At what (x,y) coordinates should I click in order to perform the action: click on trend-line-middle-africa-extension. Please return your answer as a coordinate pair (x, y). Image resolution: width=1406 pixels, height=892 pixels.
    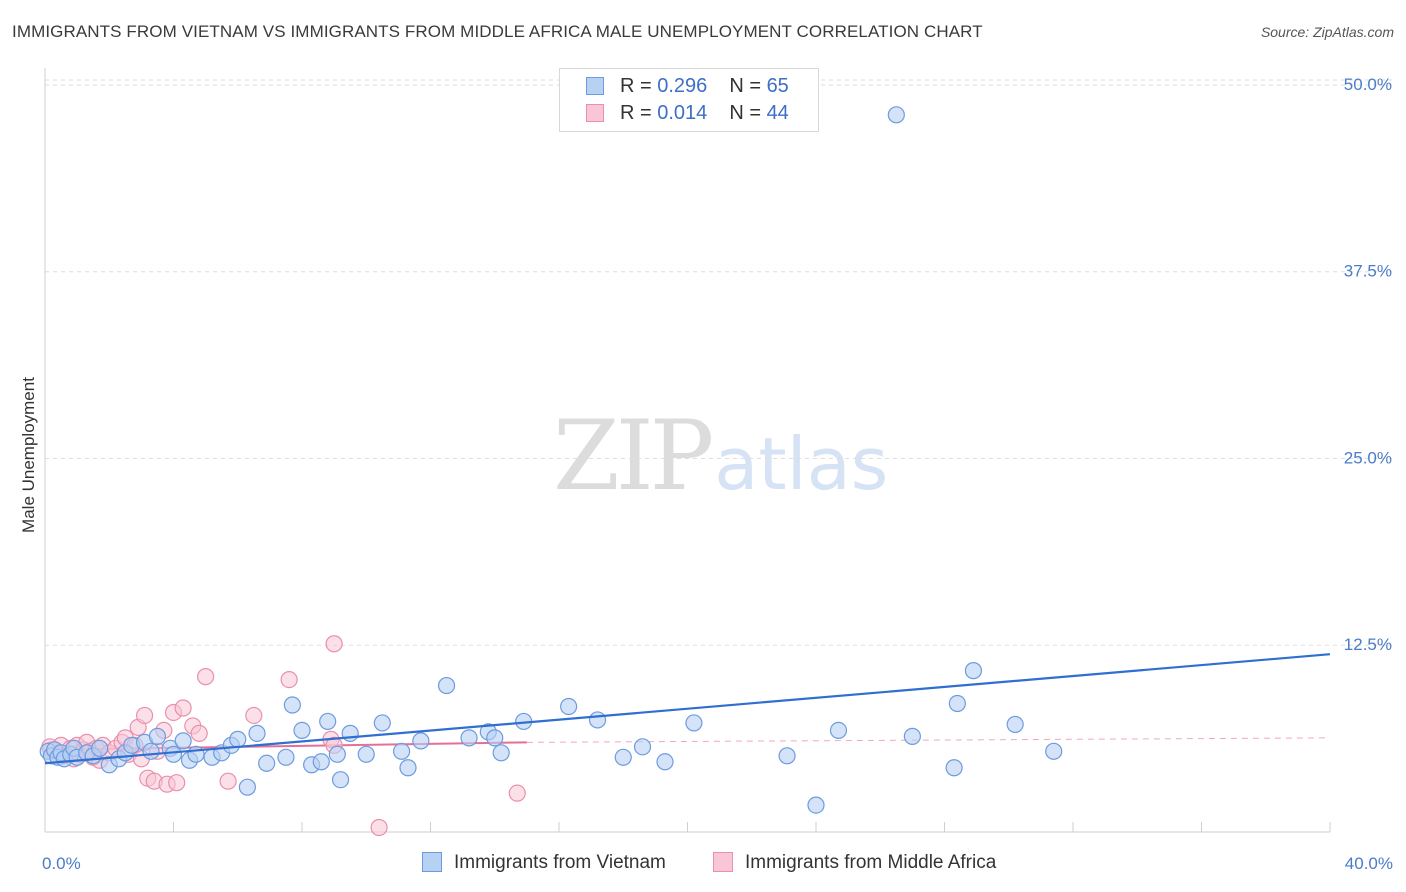
    Looking at the image, I should click on (928, 740).